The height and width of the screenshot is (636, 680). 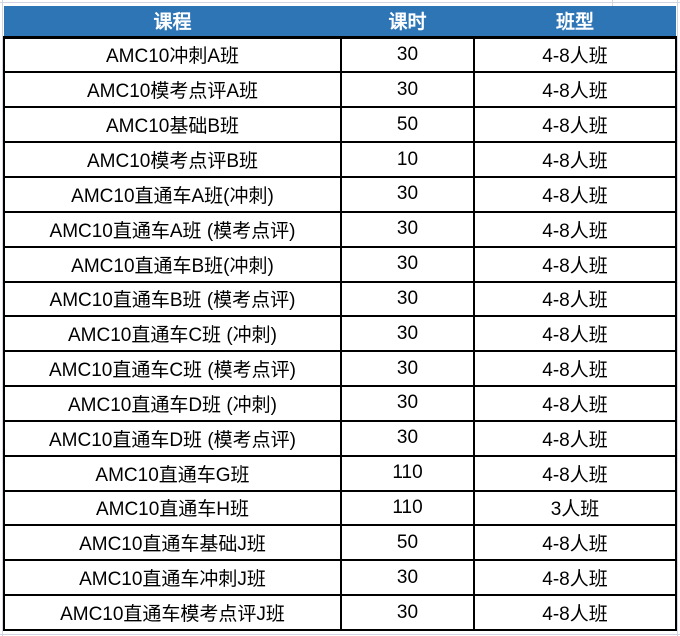 I want to click on table-row: AMC10冲刺A班 30 4-8人班, so click(x=340, y=54).